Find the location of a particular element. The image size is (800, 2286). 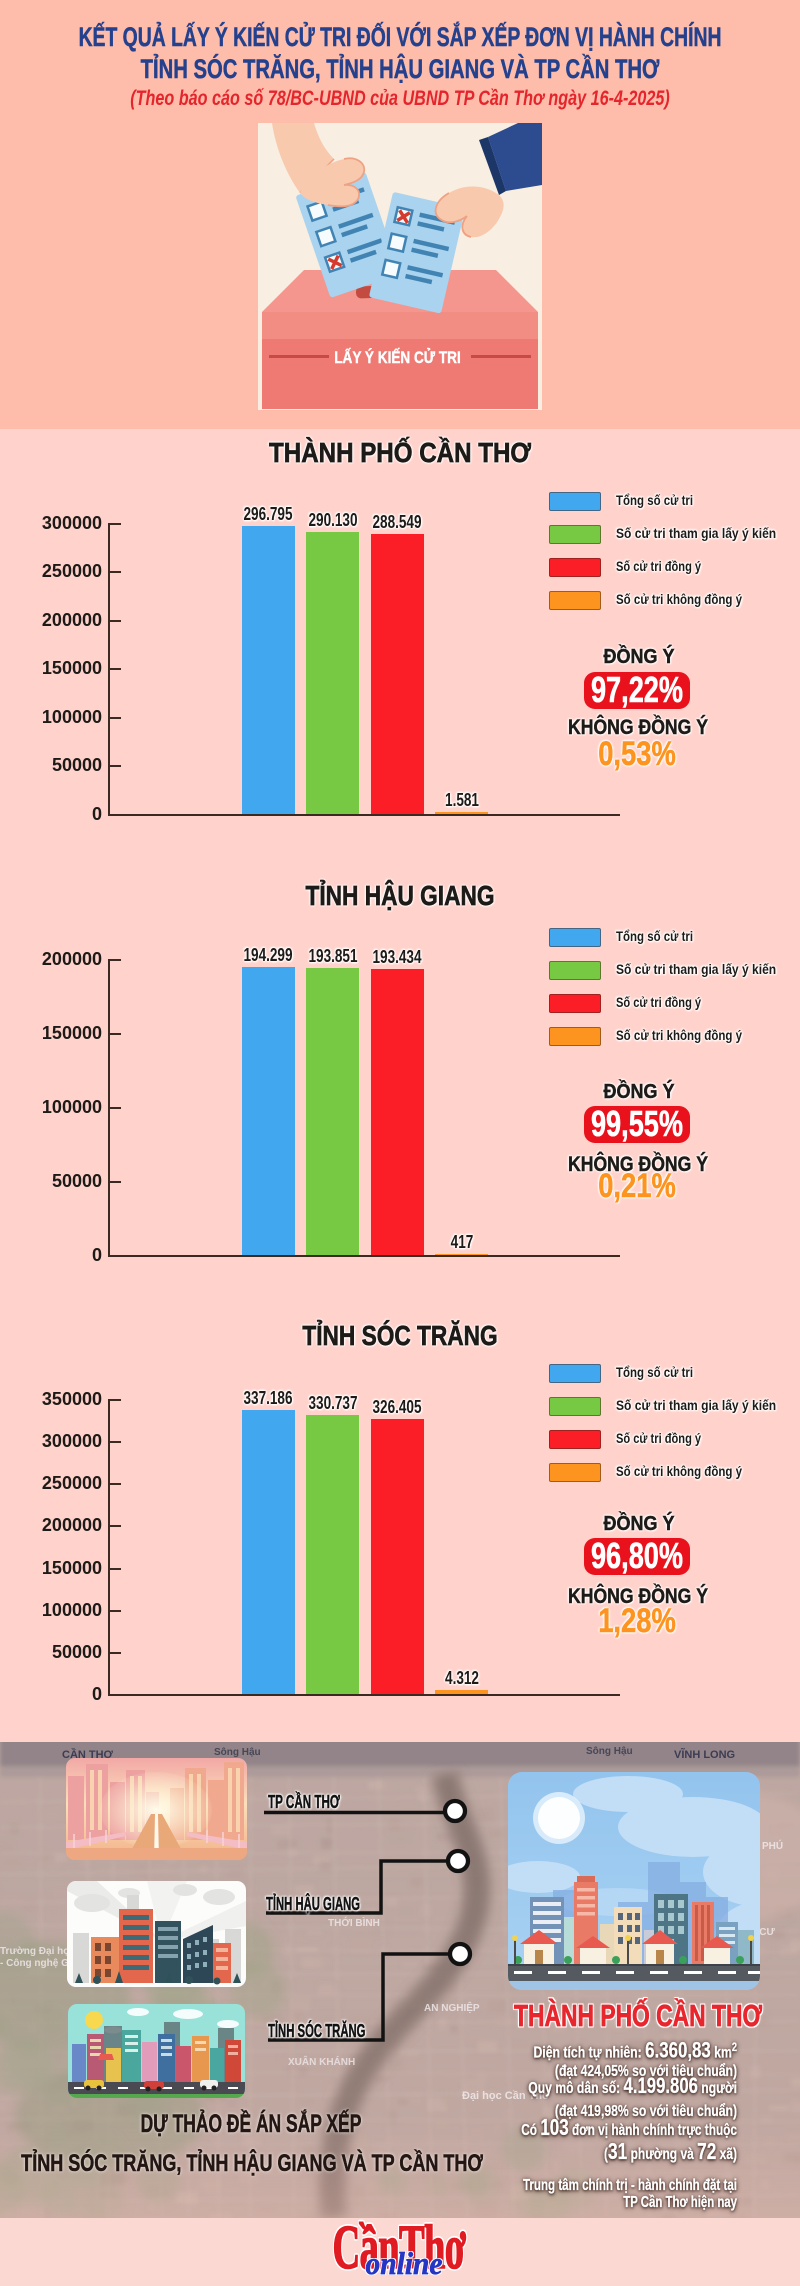

svg-text: LẤY Ý KIẾN CỬ TRI is located at coordinates (397, 358).